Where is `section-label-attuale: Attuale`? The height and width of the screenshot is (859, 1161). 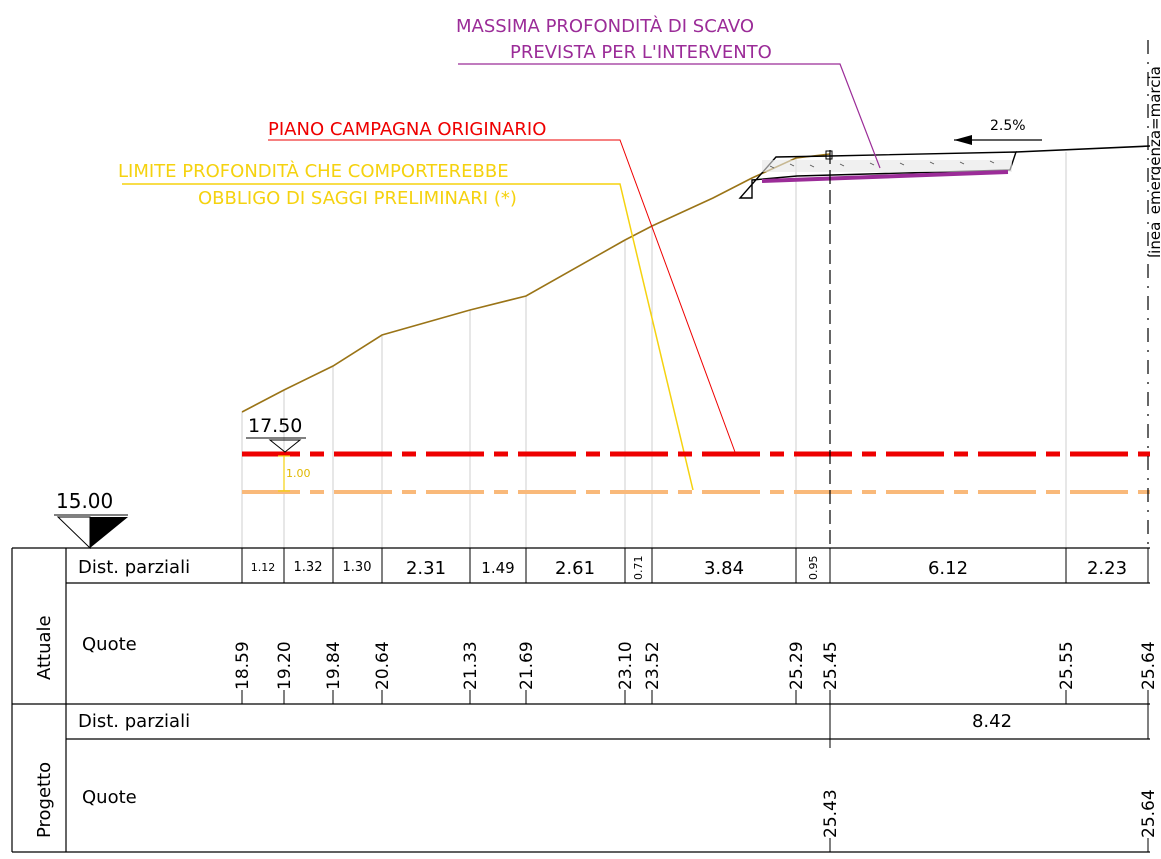 section-label-attuale: Attuale is located at coordinates (44, 647).